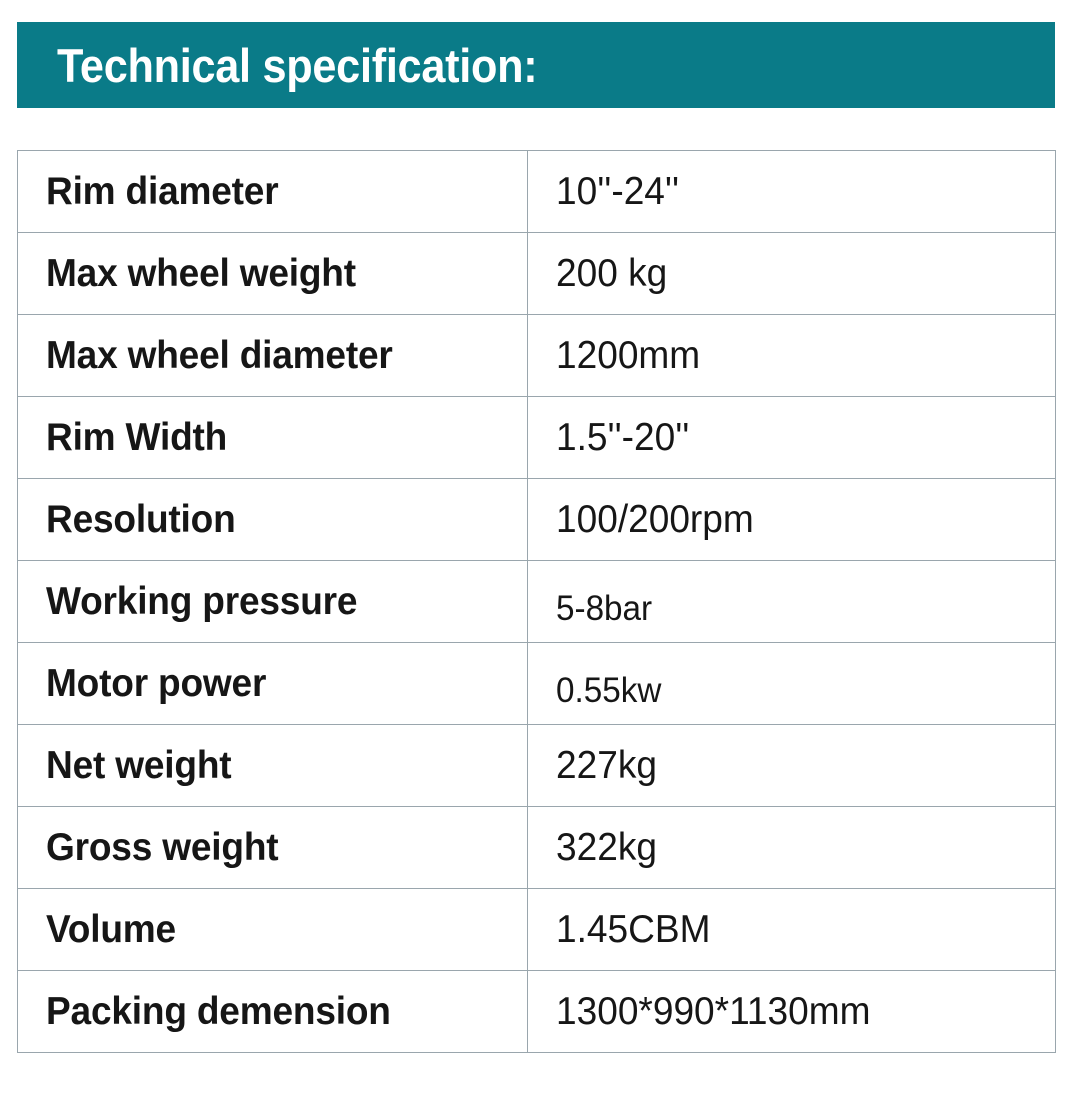  I want to click on spec-label-text: Net weight, so click(139, 765).